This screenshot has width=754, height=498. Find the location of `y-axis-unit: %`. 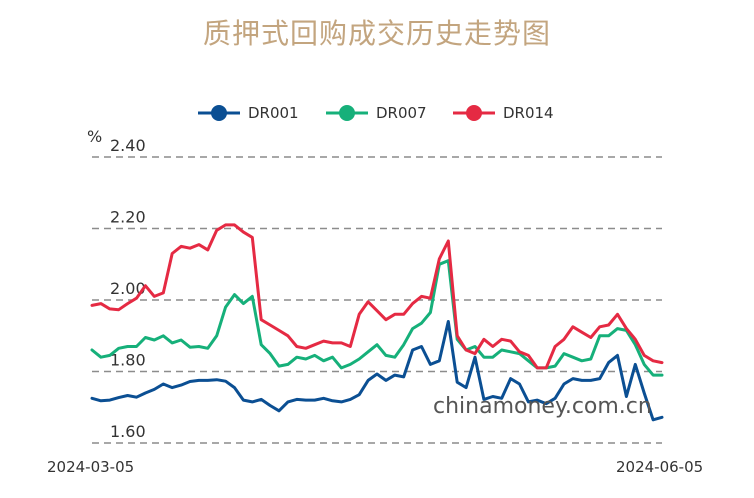

y-axis-unit: % is located at coordinates (94, 136).